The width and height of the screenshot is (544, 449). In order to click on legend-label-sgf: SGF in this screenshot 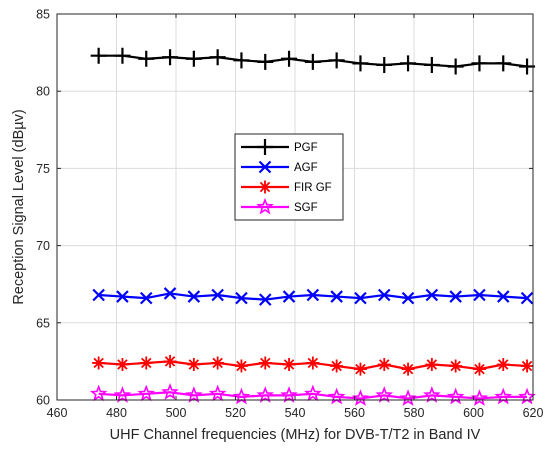, I will do `click(306, 208)`.